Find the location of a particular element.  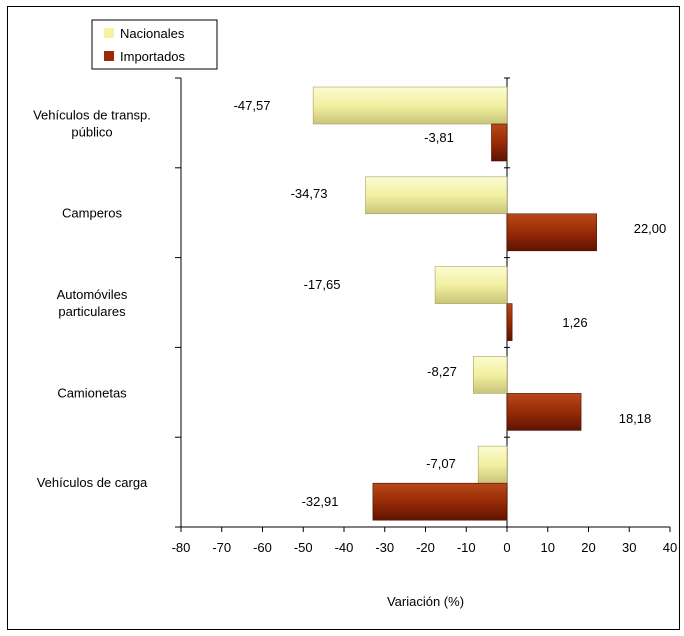

x-tick-label: -60 is located at coordinates (262, 547).